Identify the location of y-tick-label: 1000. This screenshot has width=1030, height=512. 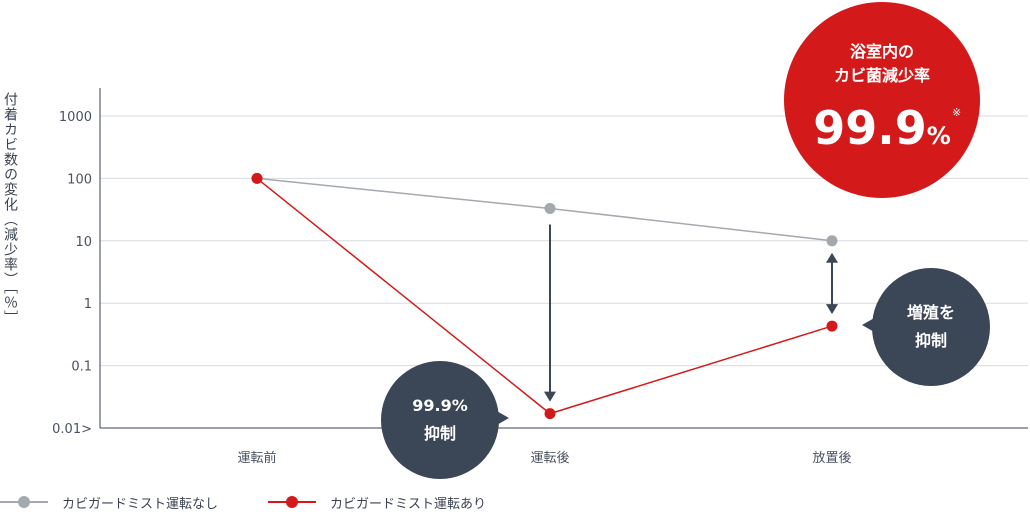
(75, 117).